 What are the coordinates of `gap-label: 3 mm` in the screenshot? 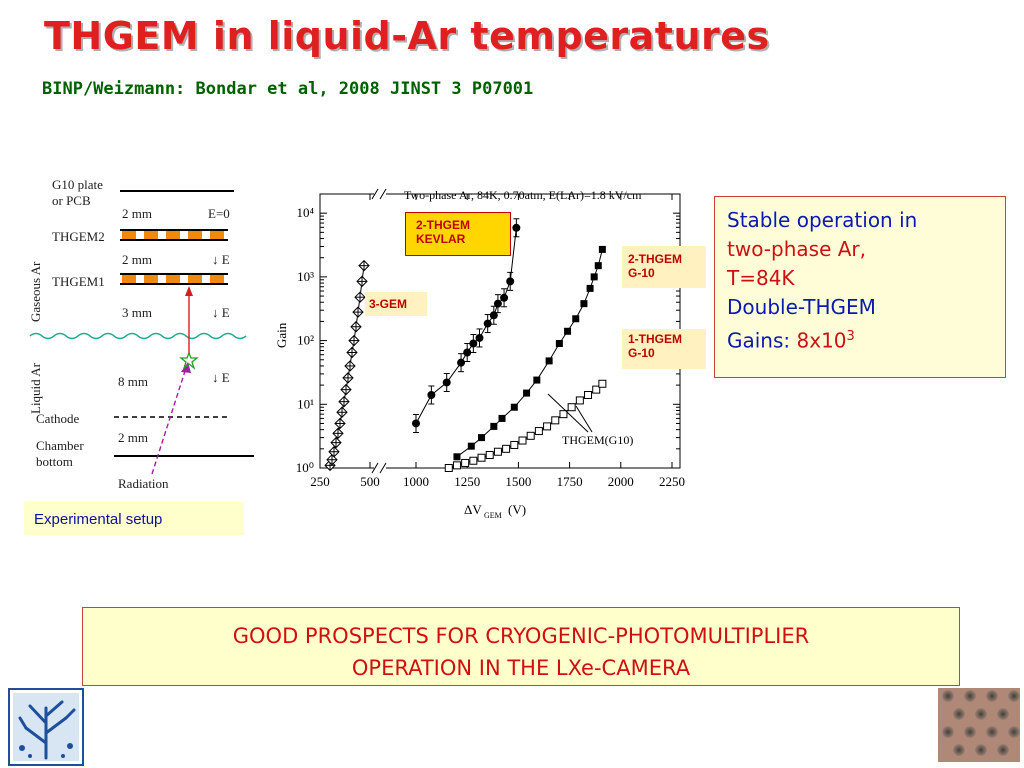 It's located at (137, 312).